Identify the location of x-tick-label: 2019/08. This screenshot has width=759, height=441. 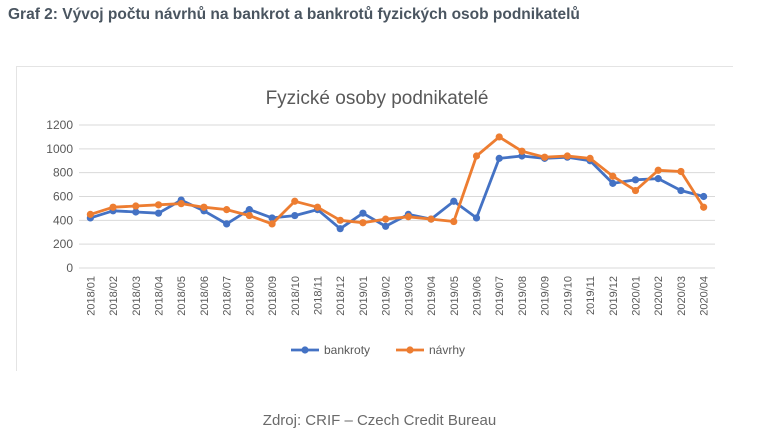
(523, 296).